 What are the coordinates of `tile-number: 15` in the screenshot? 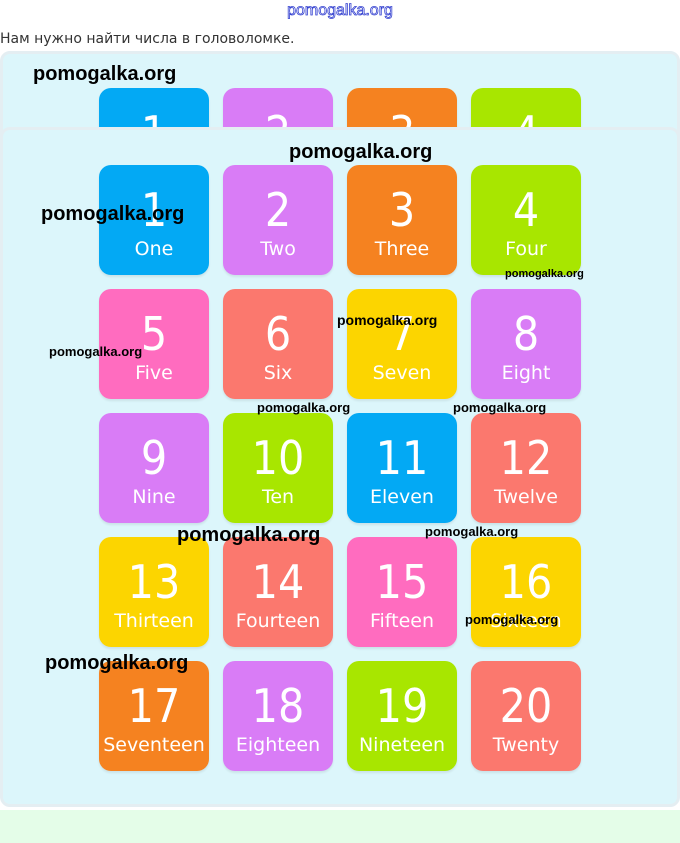 It's located at (402, 582).